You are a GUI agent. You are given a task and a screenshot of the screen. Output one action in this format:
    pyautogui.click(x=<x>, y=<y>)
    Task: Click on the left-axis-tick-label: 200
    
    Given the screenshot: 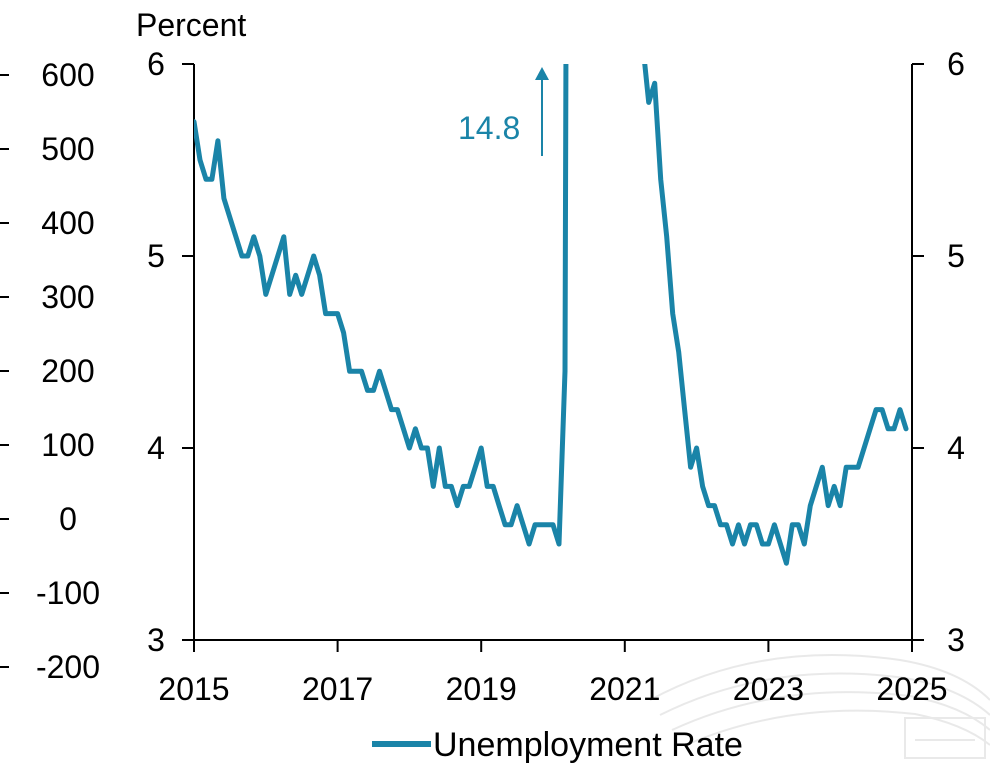 What is the action you would take?
    pyautogui.click(x=67, y=371)
    